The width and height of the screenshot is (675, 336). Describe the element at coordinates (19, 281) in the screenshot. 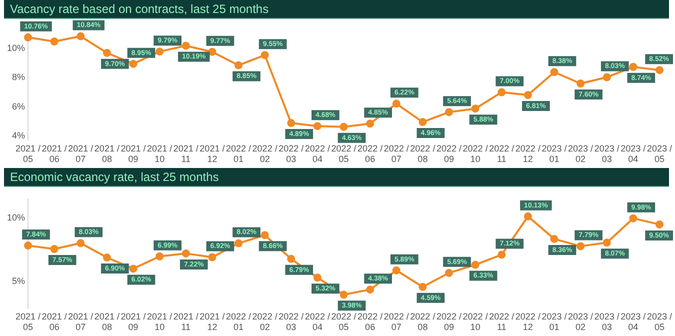

I see `y-tick-label: 5%` at that location.